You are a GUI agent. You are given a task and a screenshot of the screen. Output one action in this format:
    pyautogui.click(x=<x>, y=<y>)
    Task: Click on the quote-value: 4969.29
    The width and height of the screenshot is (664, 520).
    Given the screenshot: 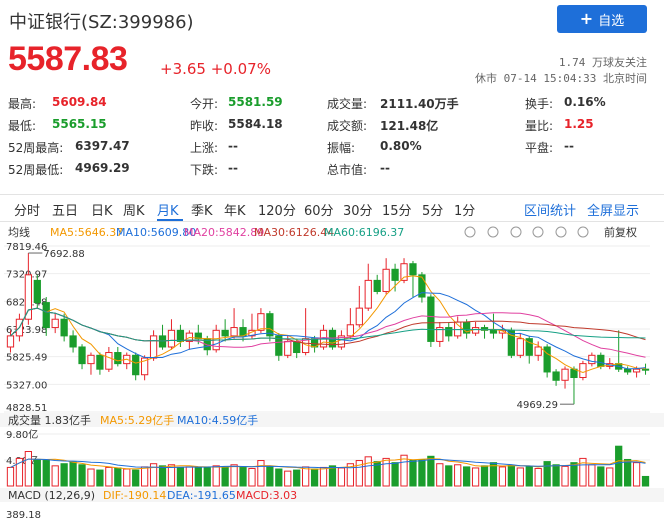 What is the action you would take?
    pyautogui.click(x=102, y=168)
    